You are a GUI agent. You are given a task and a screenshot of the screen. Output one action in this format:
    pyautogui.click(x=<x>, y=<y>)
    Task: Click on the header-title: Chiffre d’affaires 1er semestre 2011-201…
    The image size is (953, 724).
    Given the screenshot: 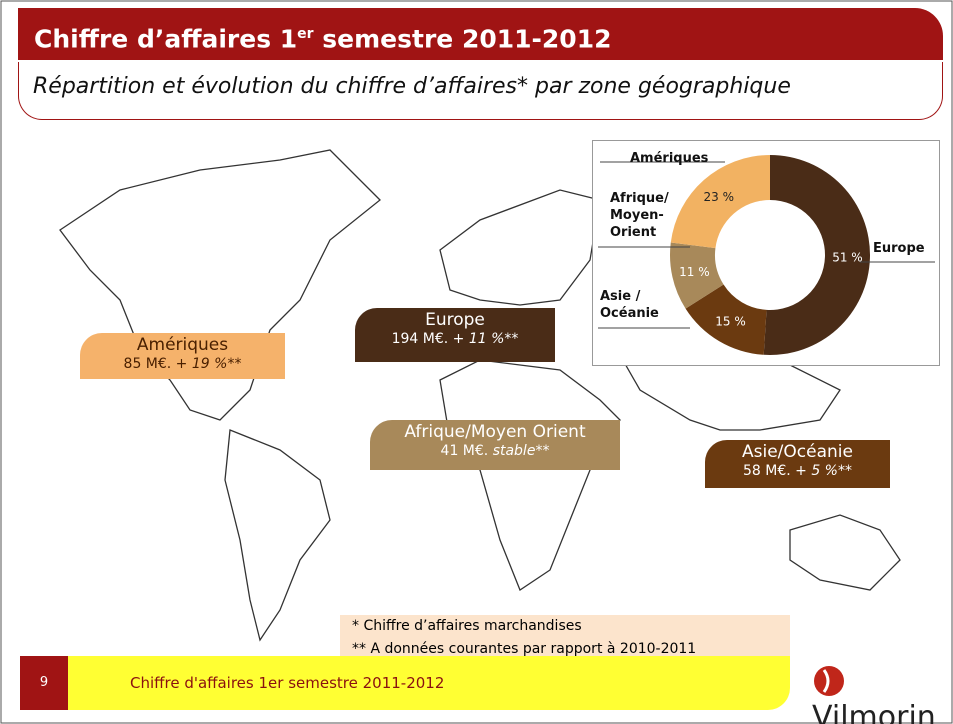 What is the action you would take?
    pyautogui.click(x=480, y=34)
    